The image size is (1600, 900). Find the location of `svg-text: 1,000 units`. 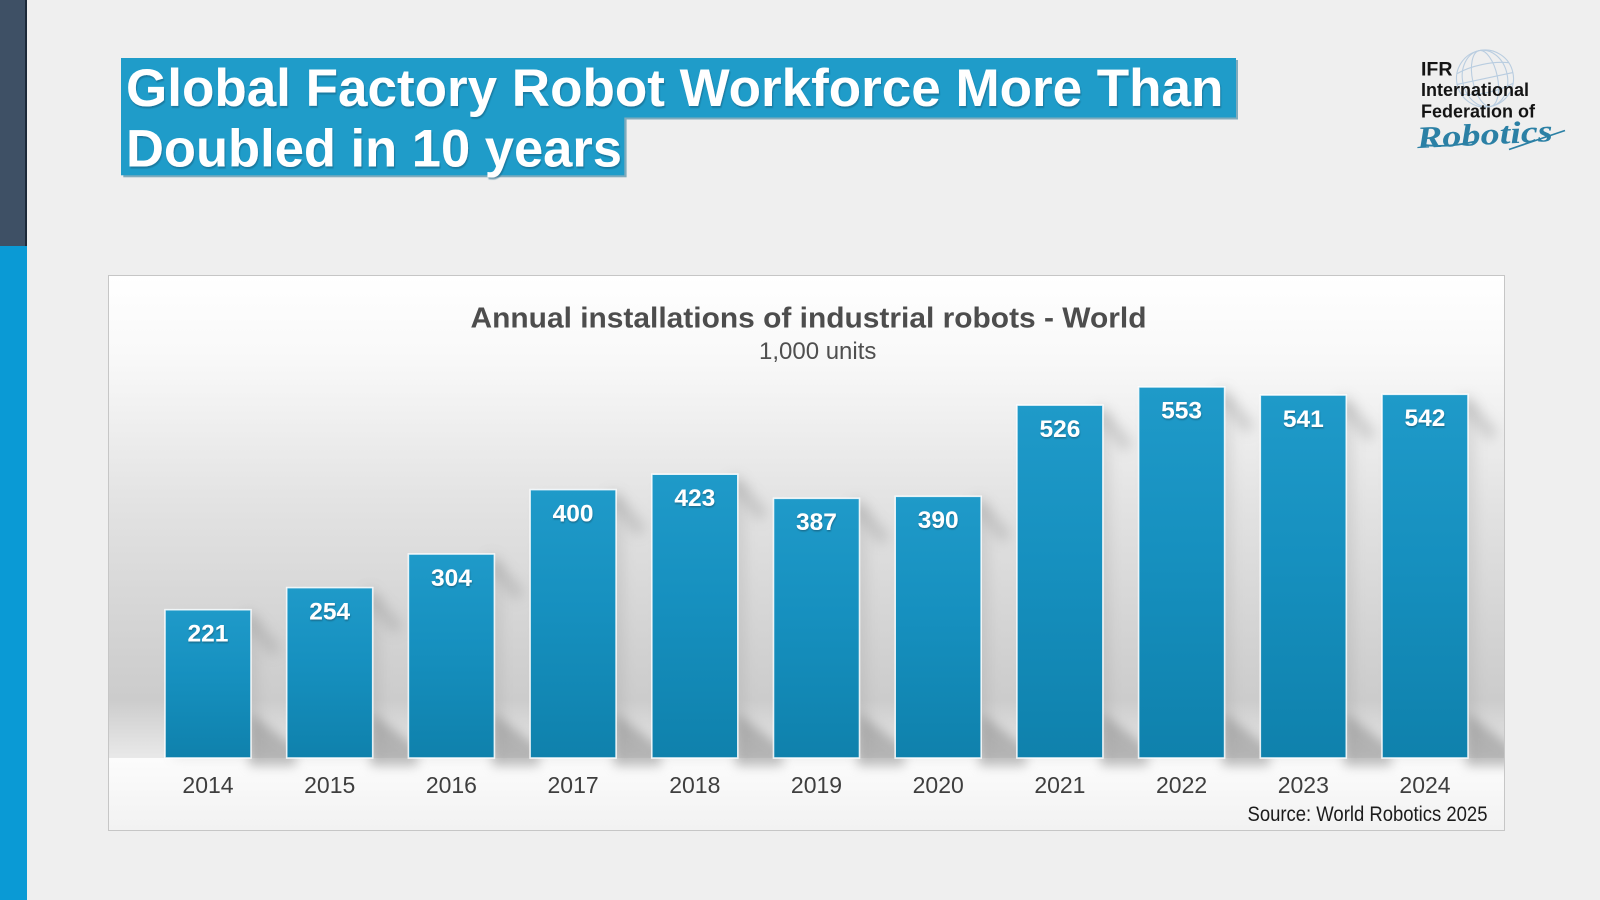

svg-text: 1,000 units is located at coordinates (817, 351).